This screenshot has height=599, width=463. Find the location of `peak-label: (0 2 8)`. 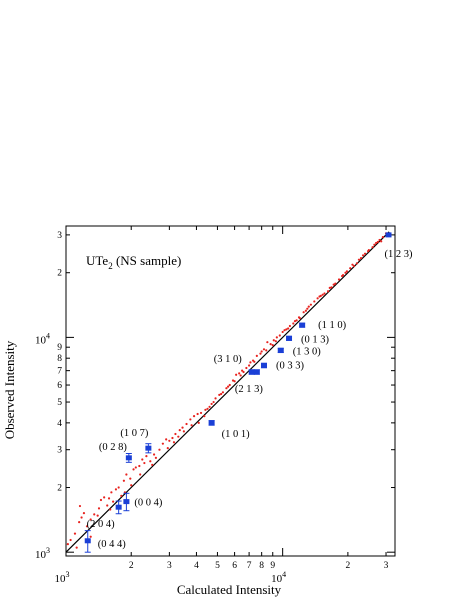

peak-label: (0 2 8) is located at coordinates (113, 447).